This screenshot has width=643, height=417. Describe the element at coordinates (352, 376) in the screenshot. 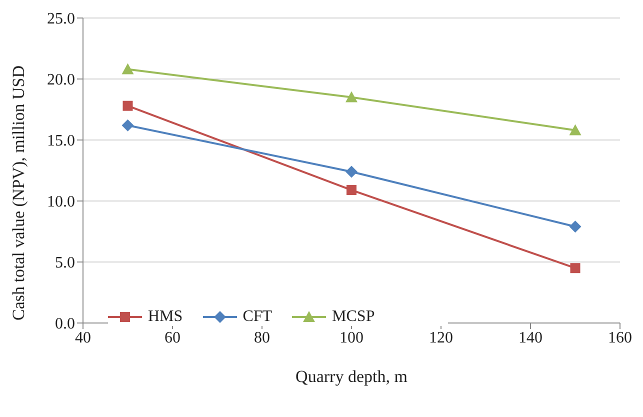

I see `x-axis-title: Quarry depth, m` at that location.